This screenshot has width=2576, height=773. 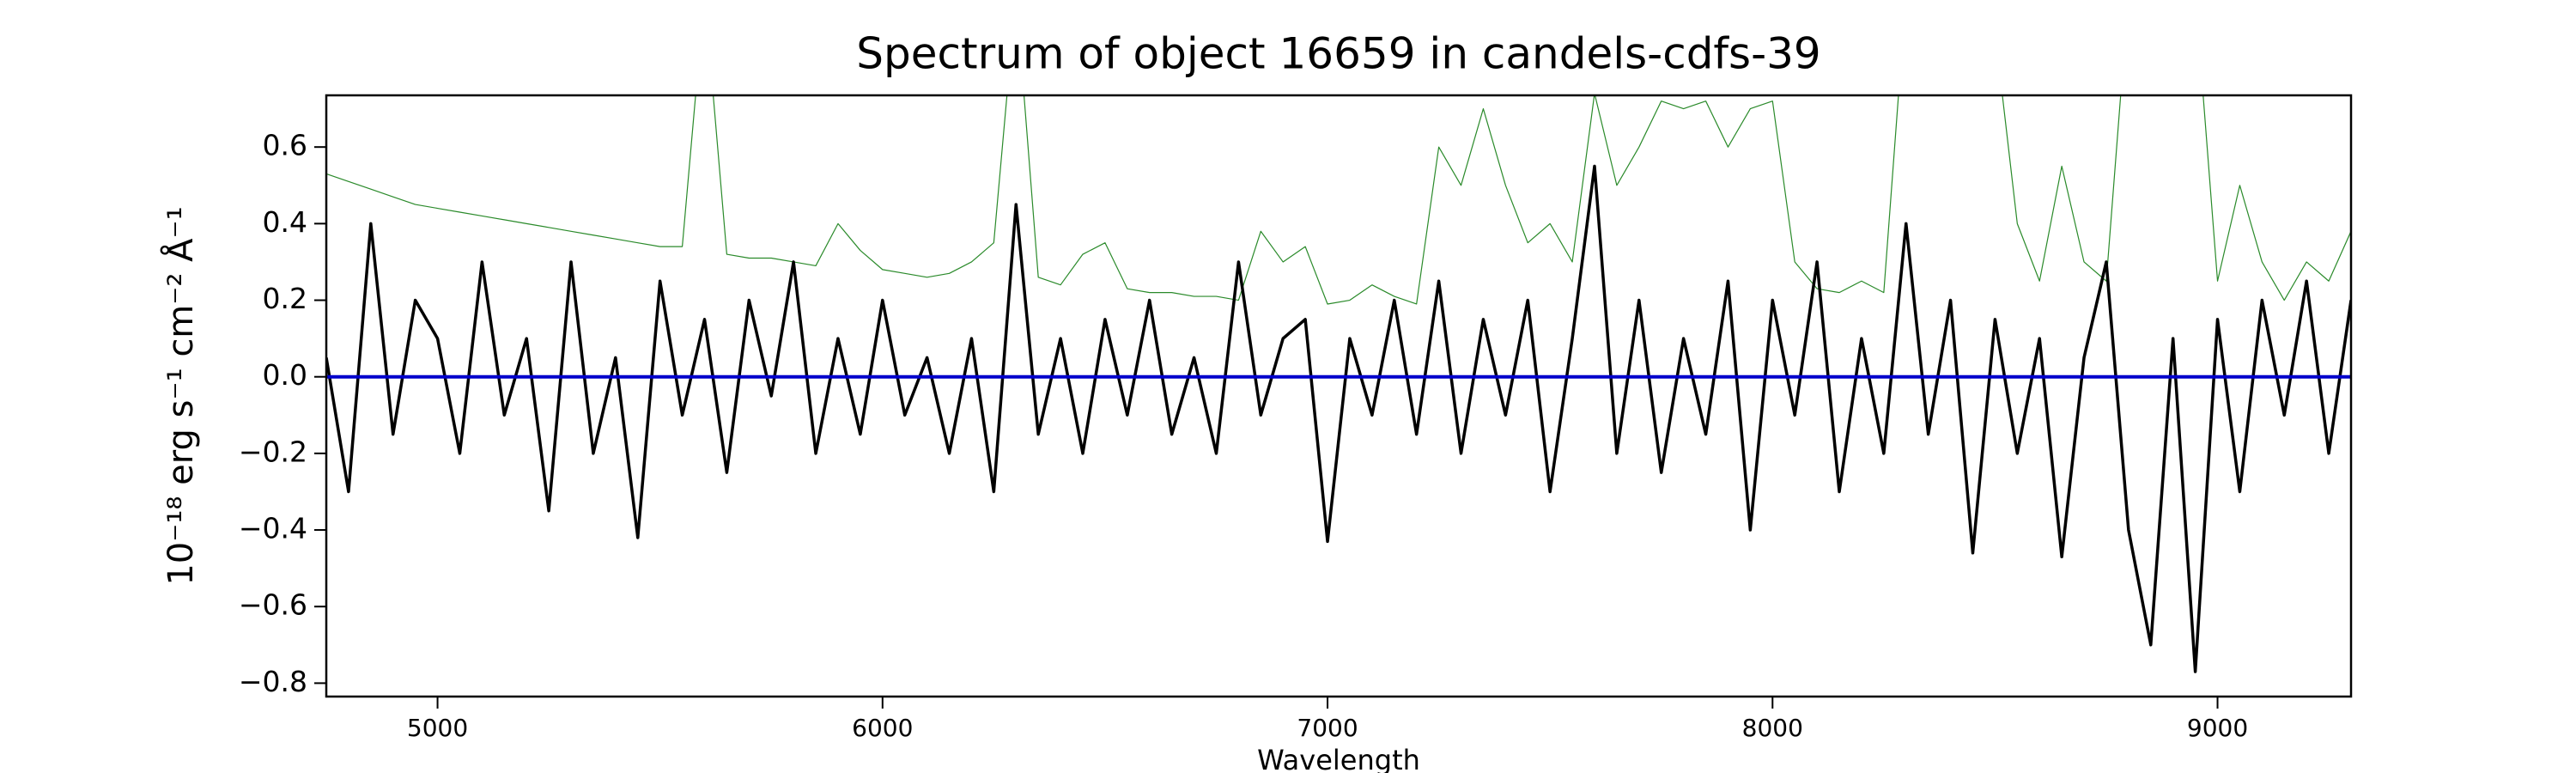 What do you see at coordinates (273, 528) in the screenshot?
I see `y-tick-label: −0.4` at bounding box center [273, 528].